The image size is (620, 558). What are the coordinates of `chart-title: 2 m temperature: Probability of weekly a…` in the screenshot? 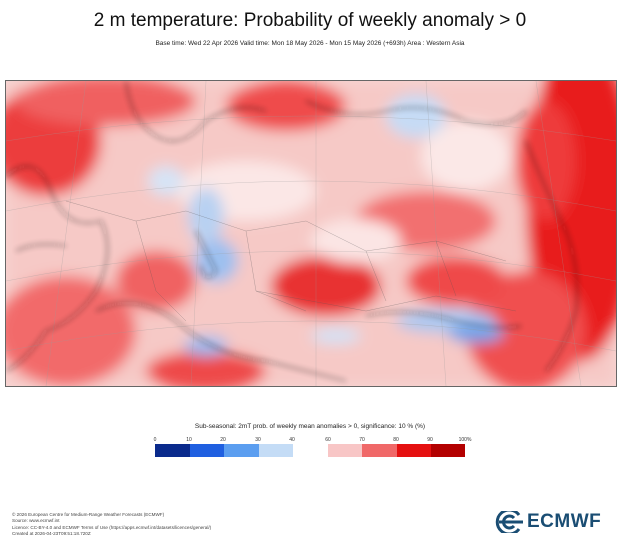 It's located at (310, 20).